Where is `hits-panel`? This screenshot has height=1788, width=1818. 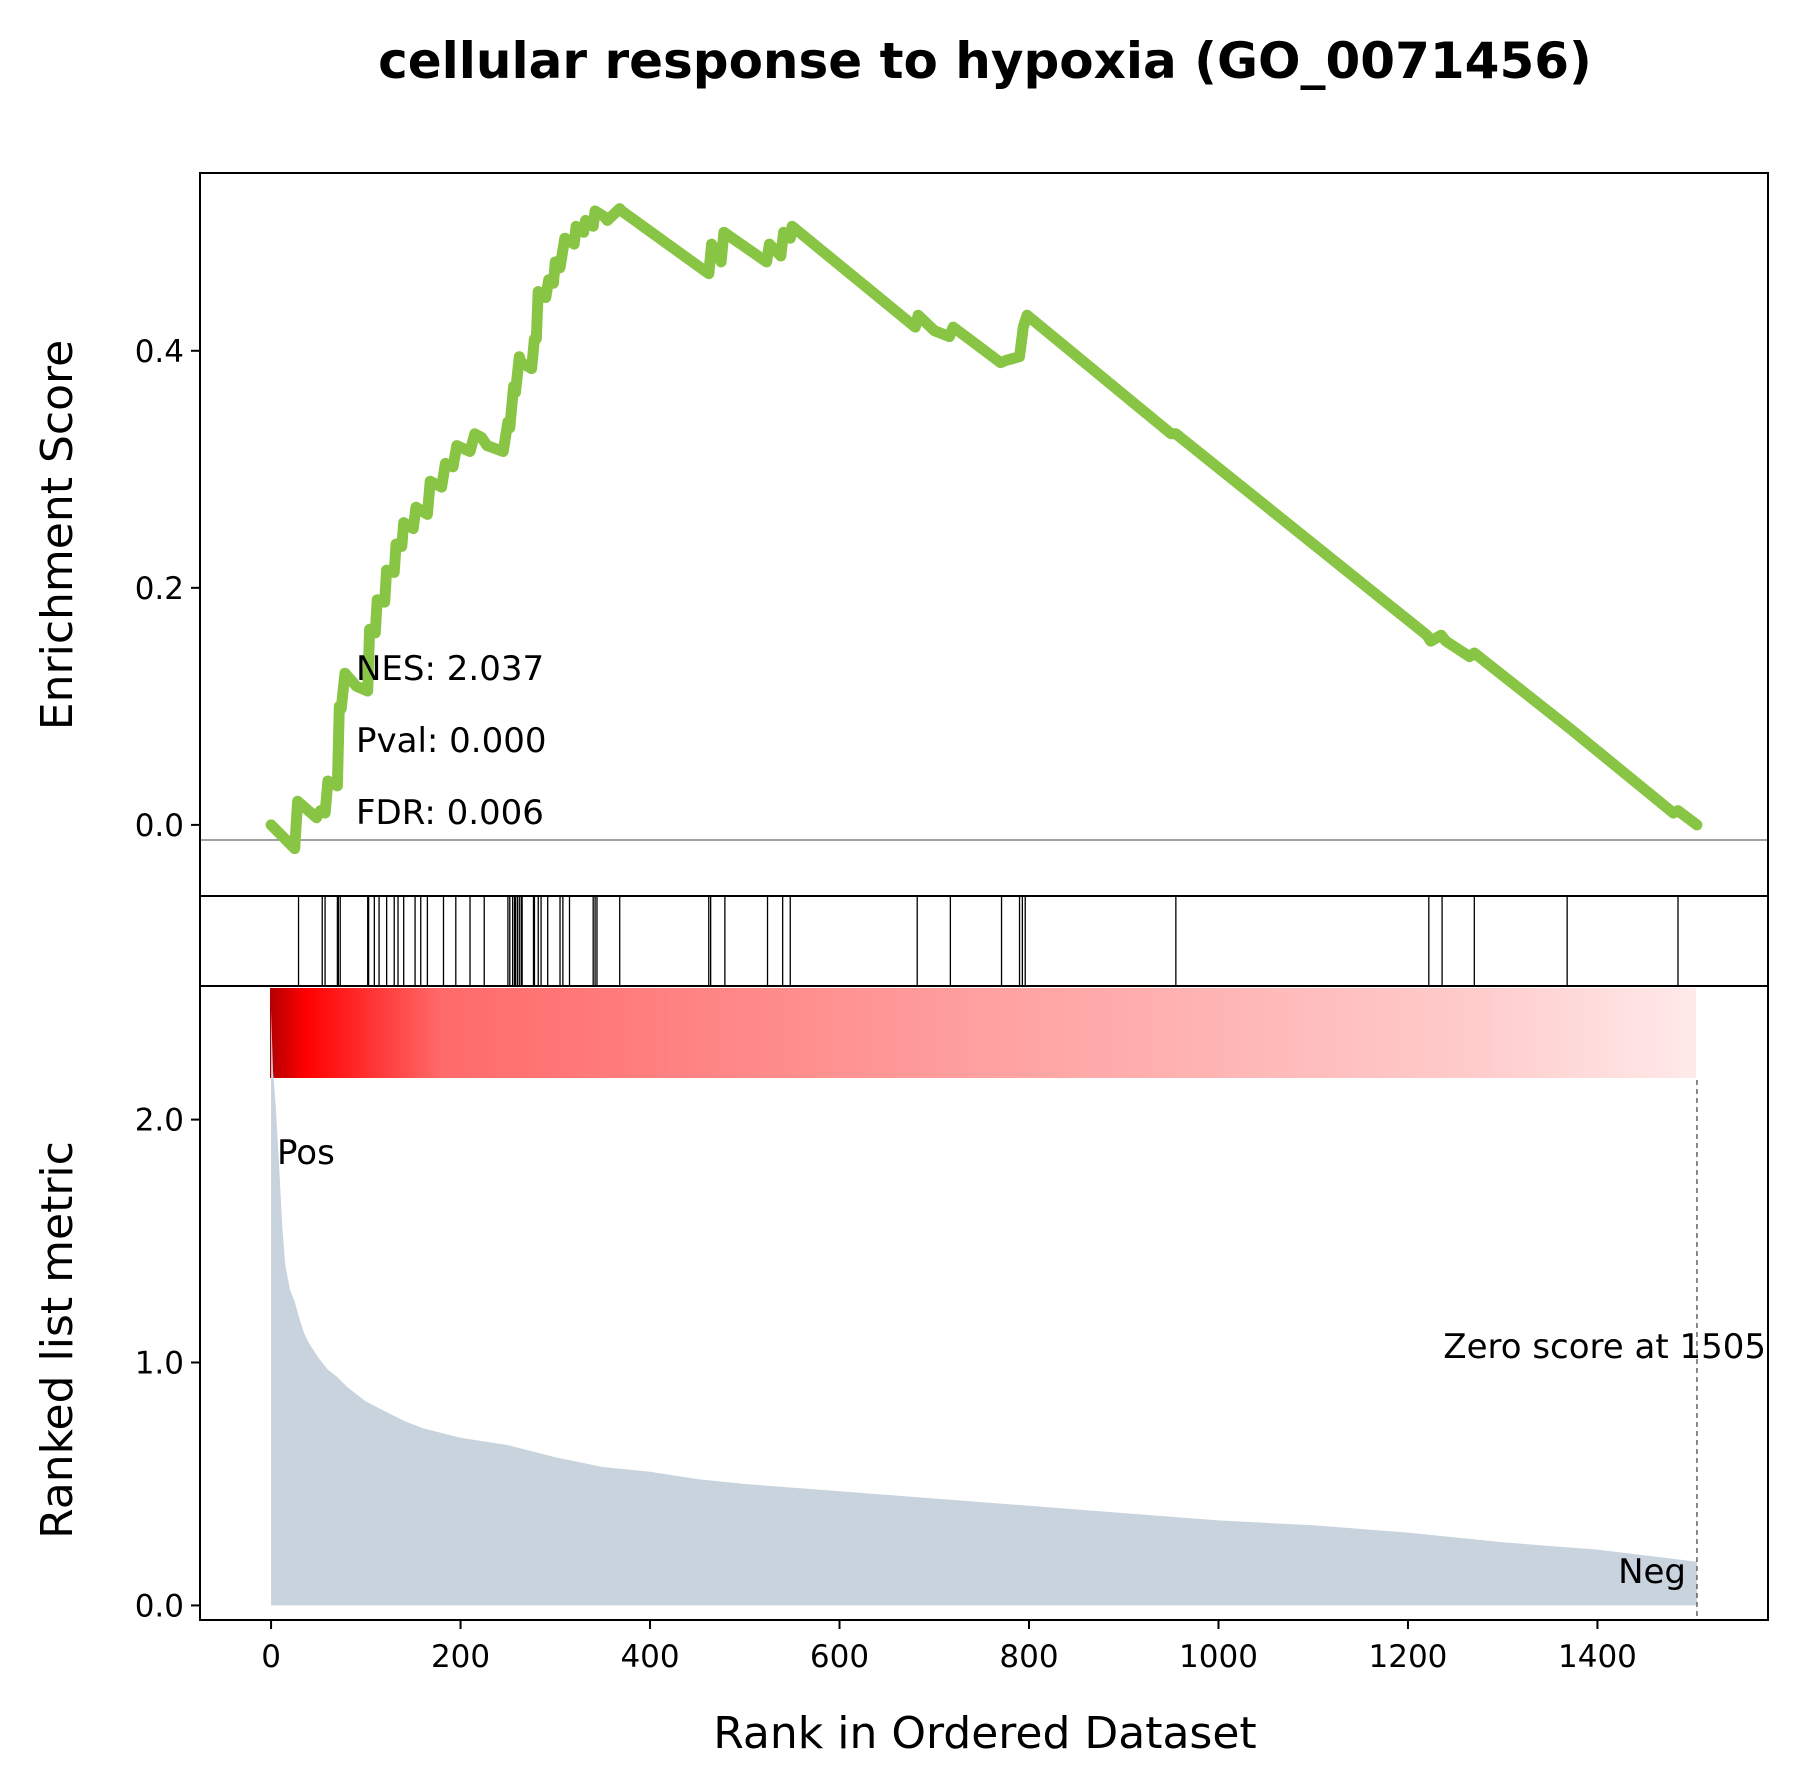 hits-panel is located at coordinates (984, 941).